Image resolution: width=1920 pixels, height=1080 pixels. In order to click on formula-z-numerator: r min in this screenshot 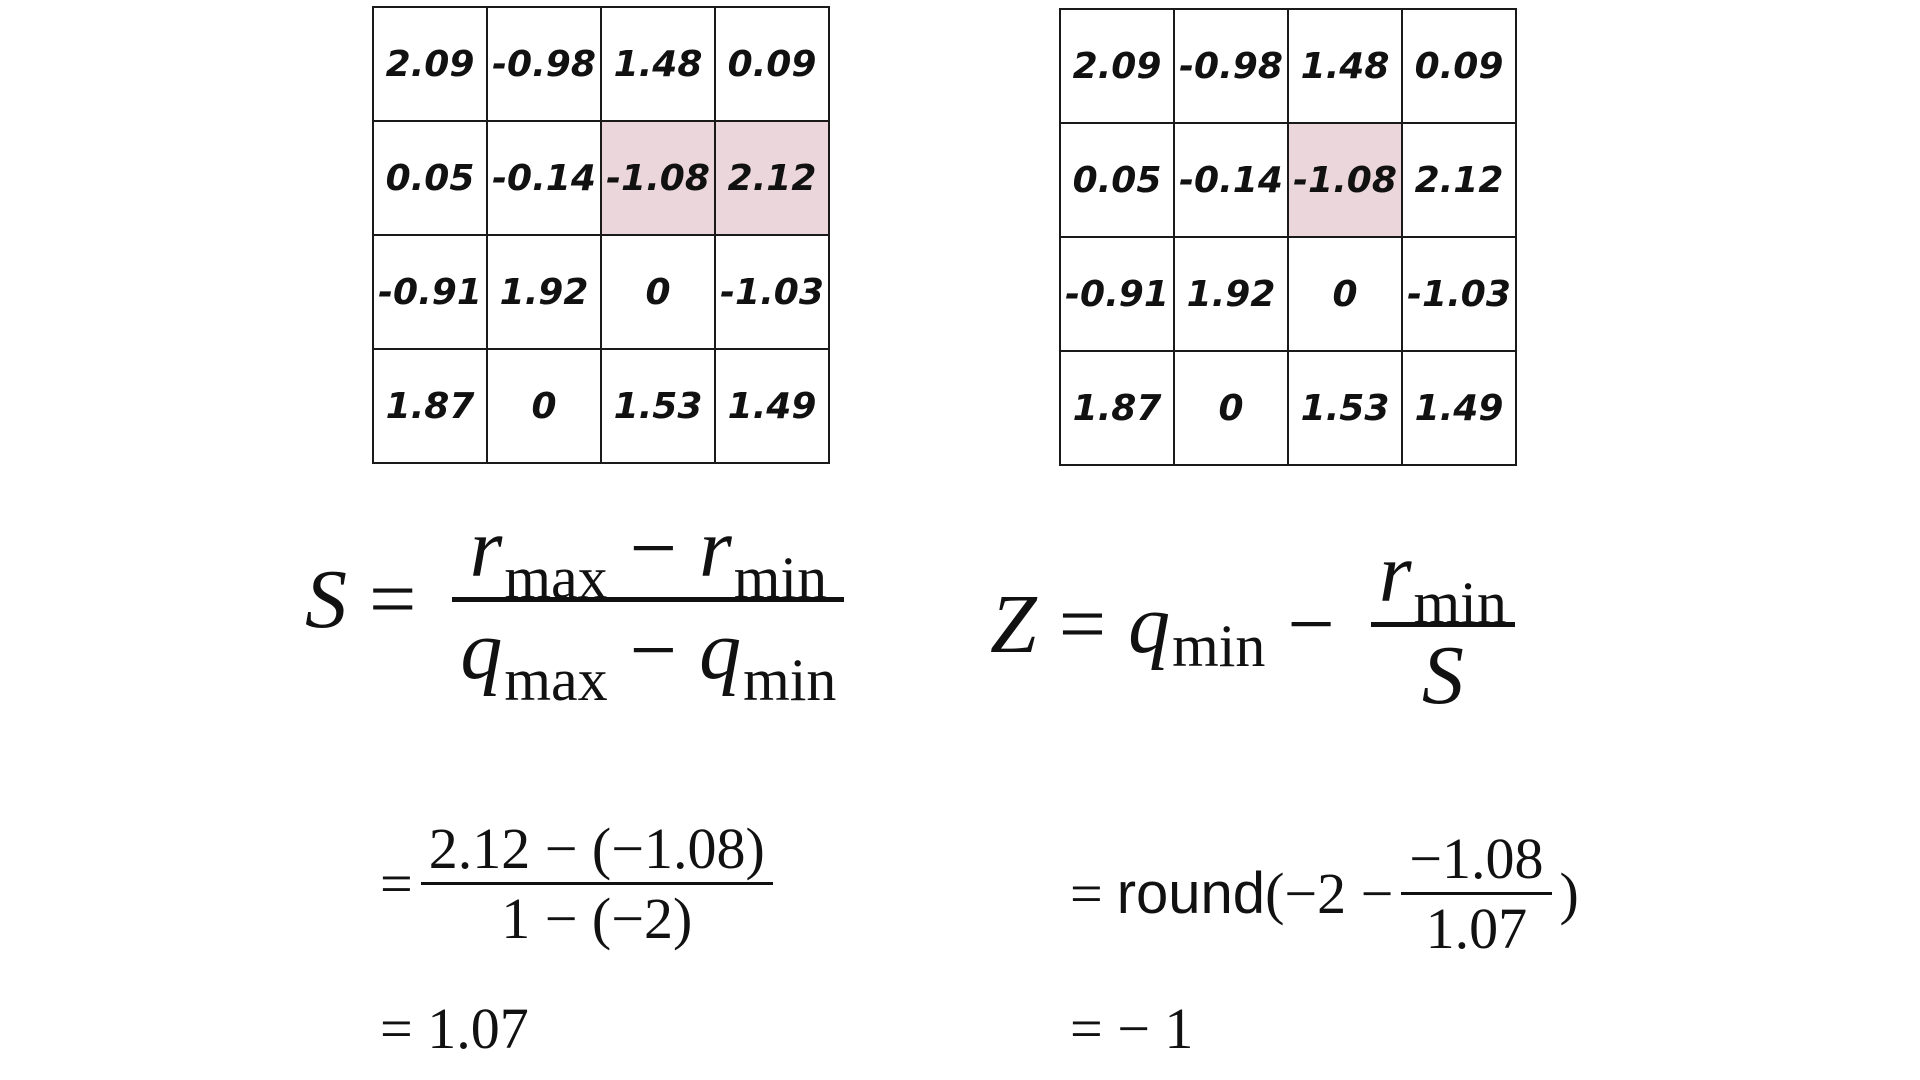, I will do `click(1443, 573)`.